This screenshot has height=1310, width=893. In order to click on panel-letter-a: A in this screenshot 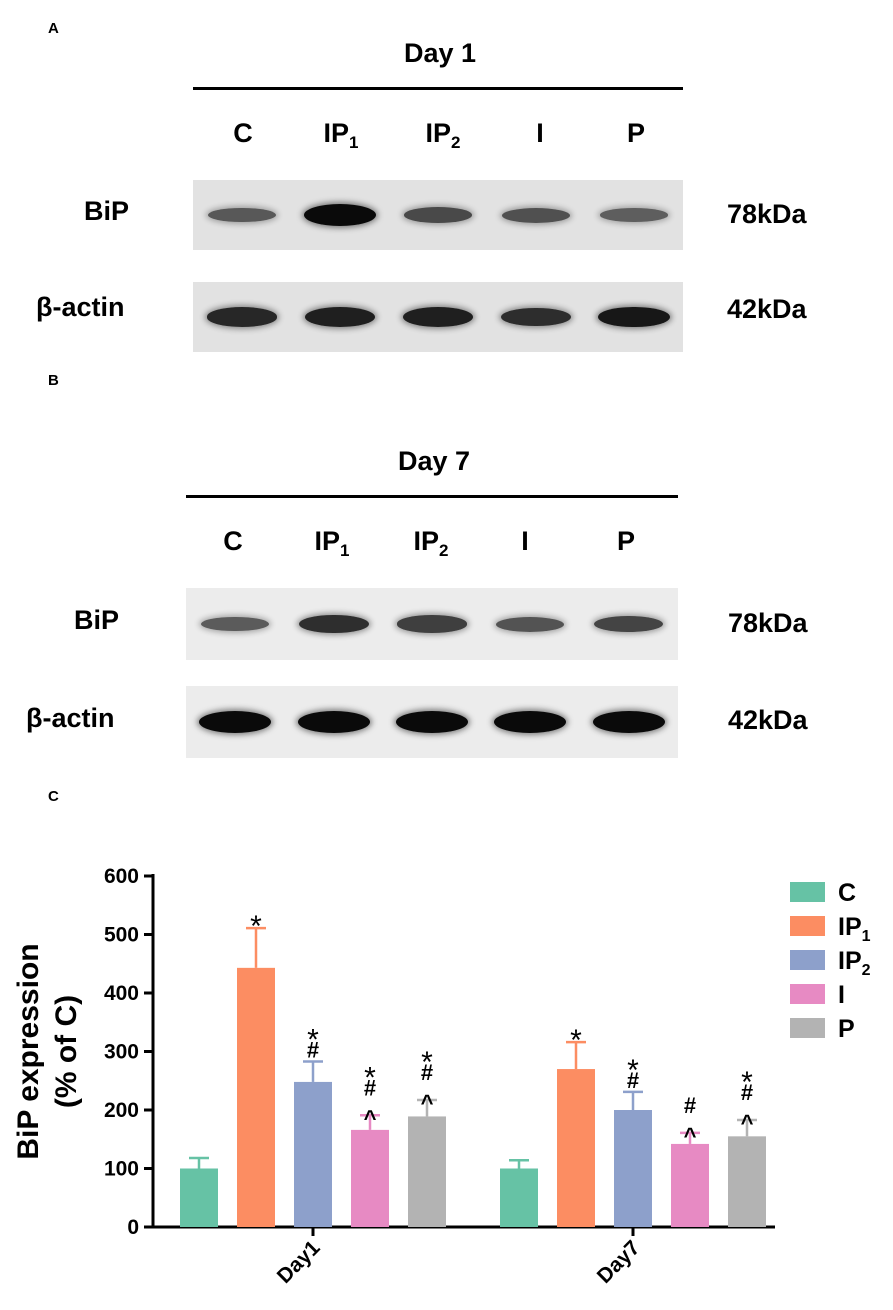, I will do `click(53, 28)`.